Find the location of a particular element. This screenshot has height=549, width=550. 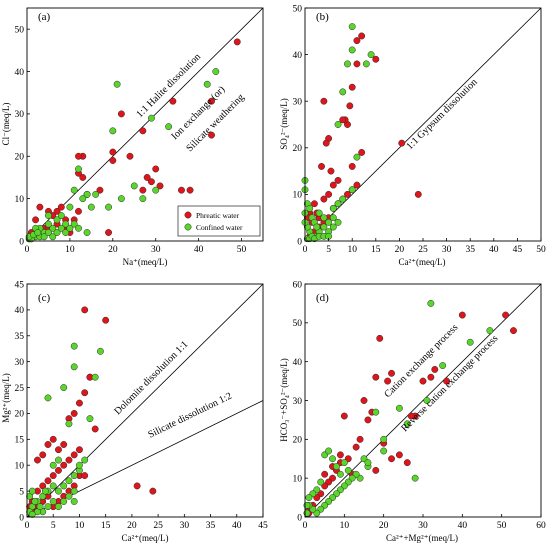

y-tick-label-c-2: 10 is located at coordinates (20, 467).